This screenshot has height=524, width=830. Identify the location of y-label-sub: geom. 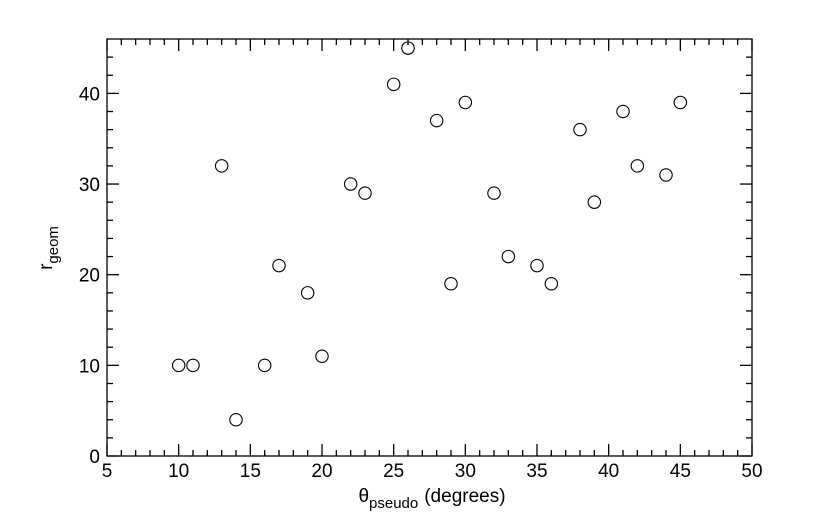
(53, 245).